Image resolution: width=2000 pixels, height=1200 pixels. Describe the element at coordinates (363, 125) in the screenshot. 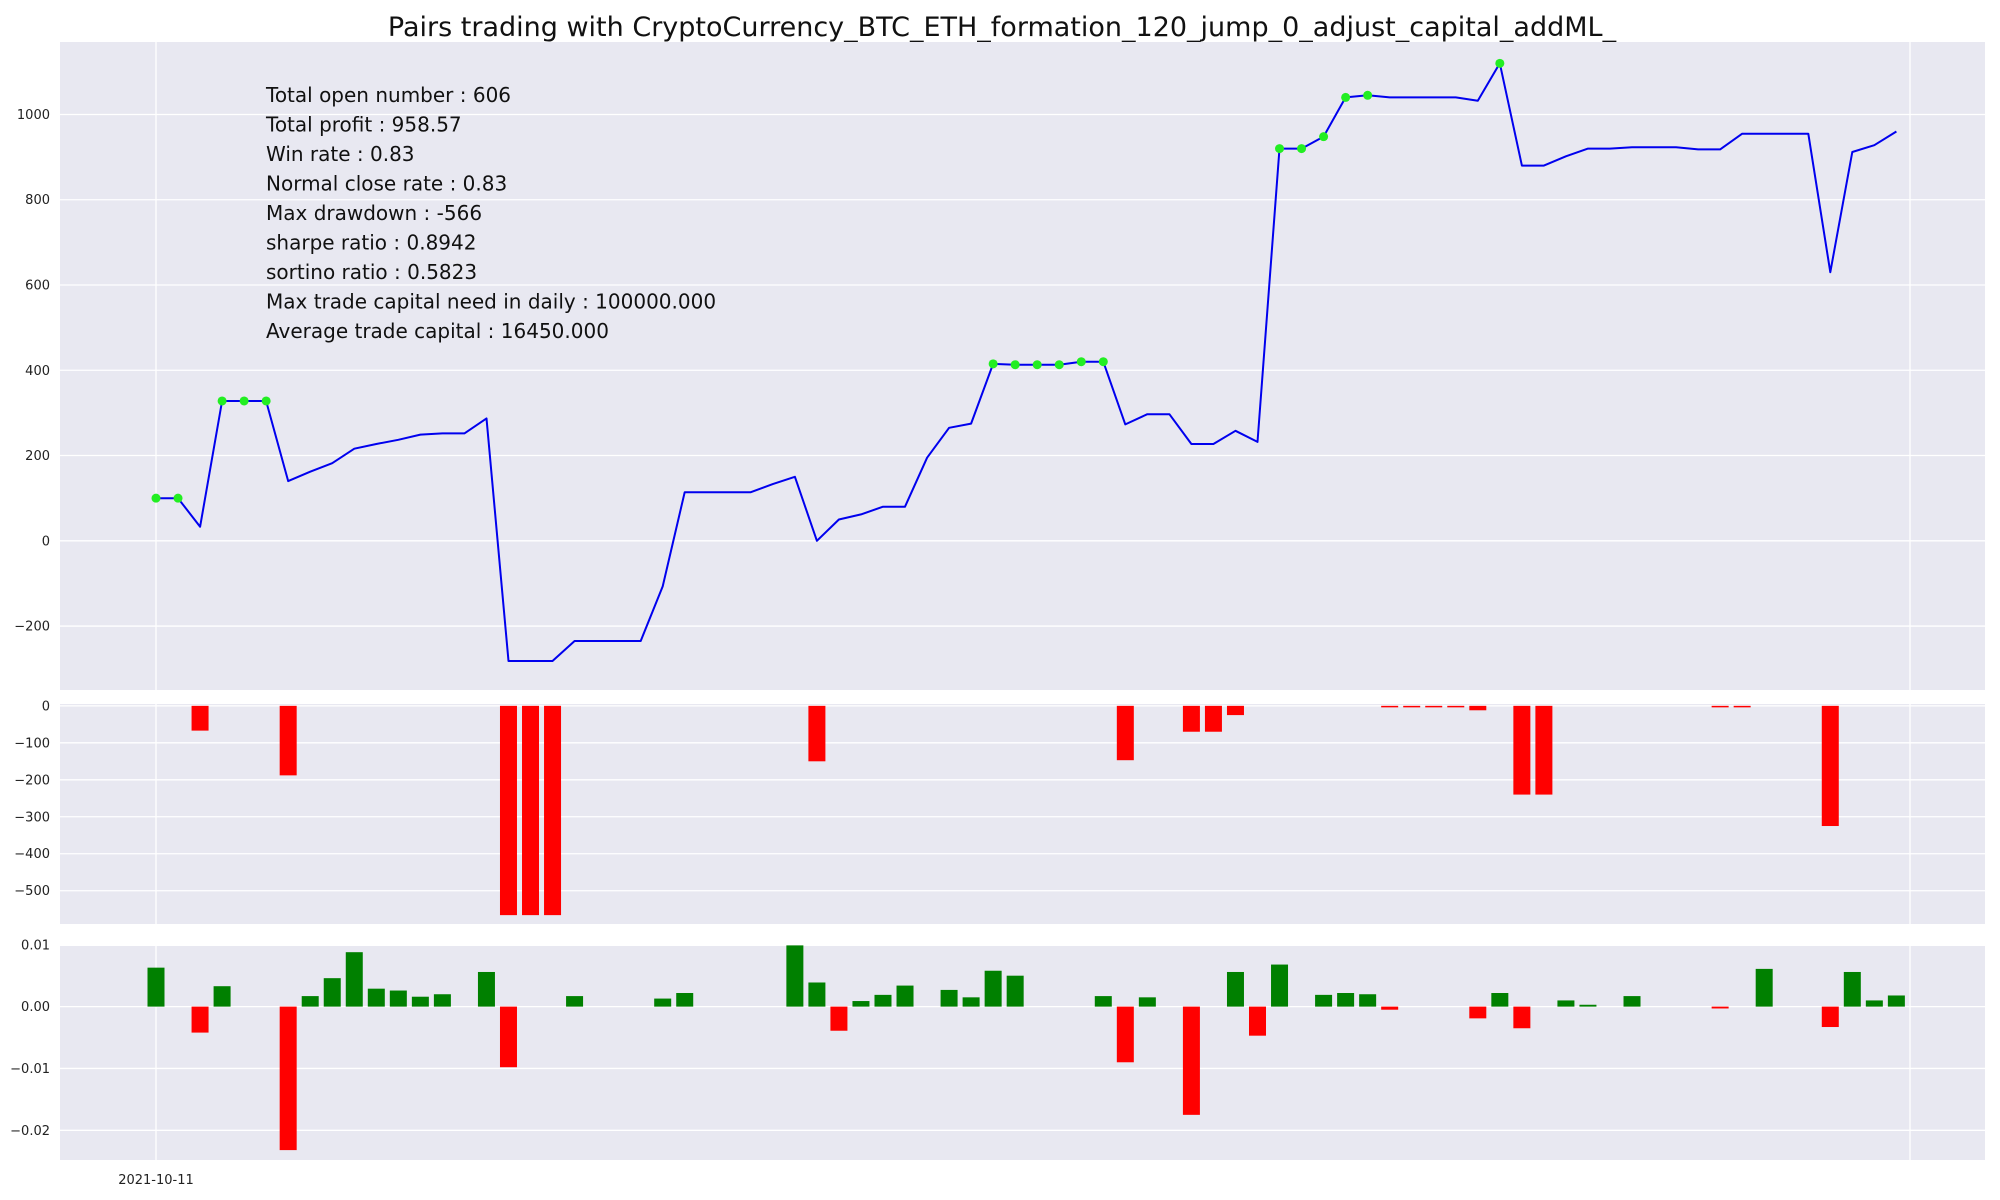

I see `stat-line: Total profit : 958.57` at that location.